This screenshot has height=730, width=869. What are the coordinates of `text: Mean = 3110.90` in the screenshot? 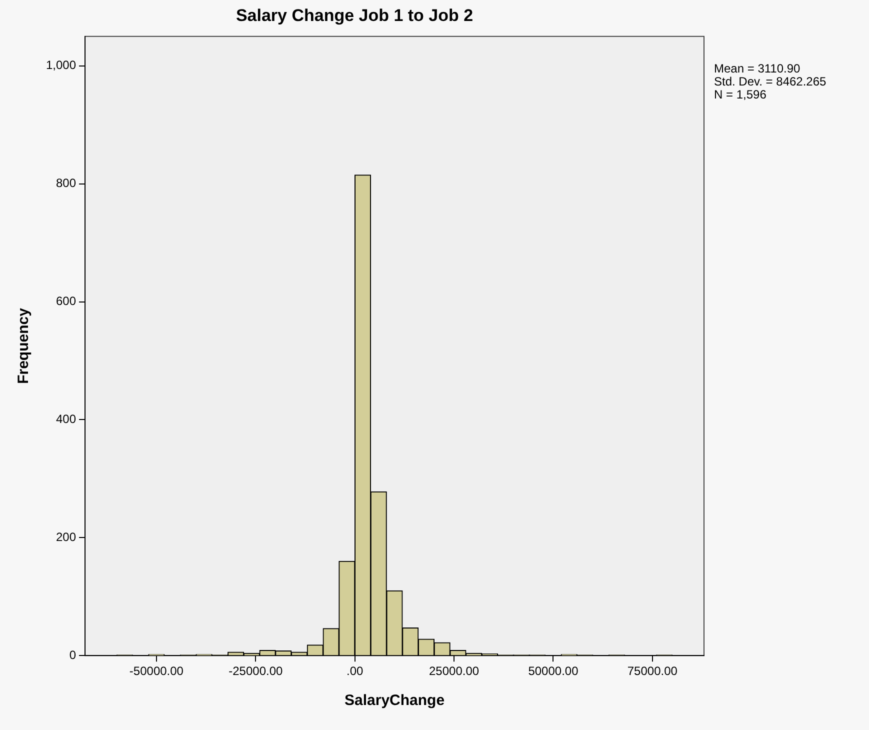 It's located at (757, 69).